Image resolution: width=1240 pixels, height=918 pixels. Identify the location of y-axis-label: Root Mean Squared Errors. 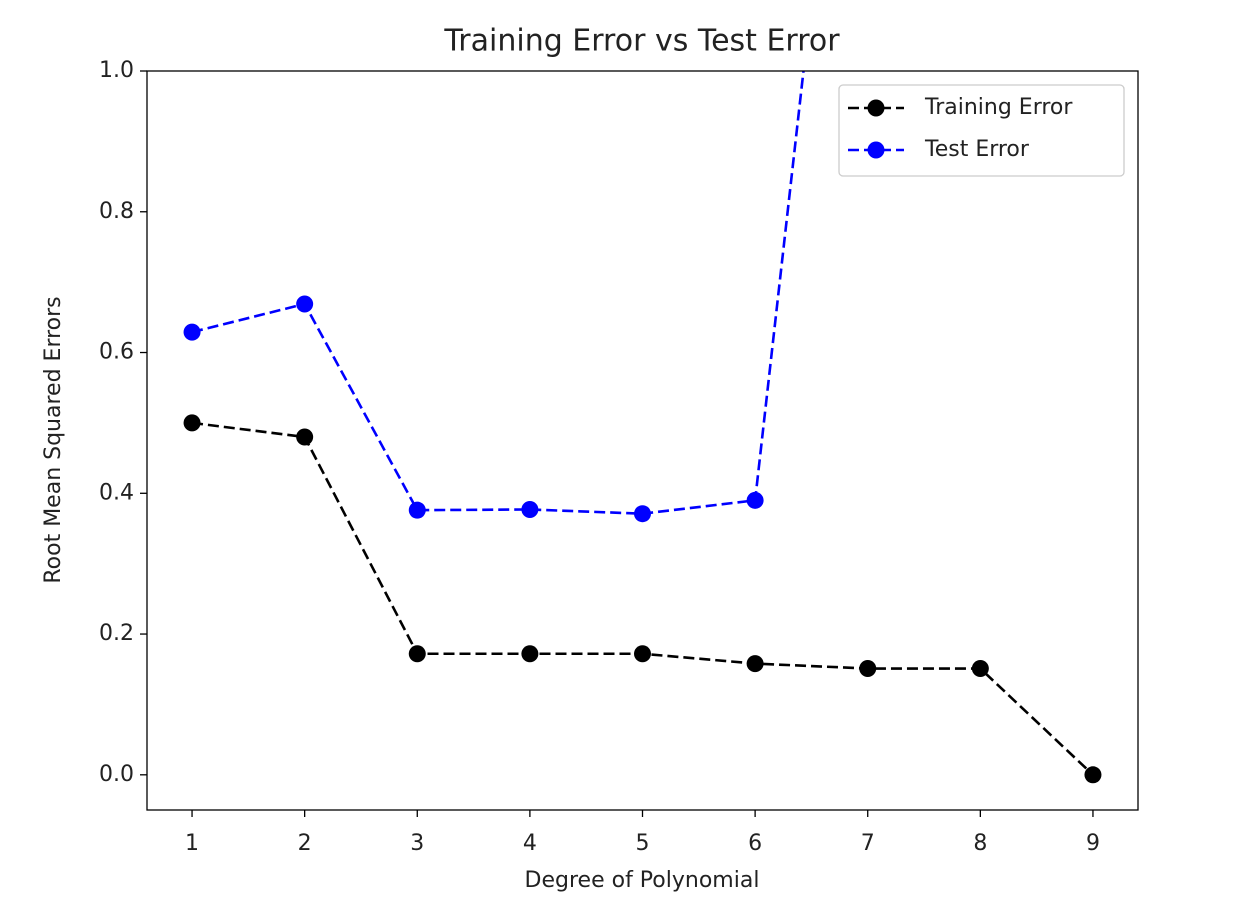
(53, 439).